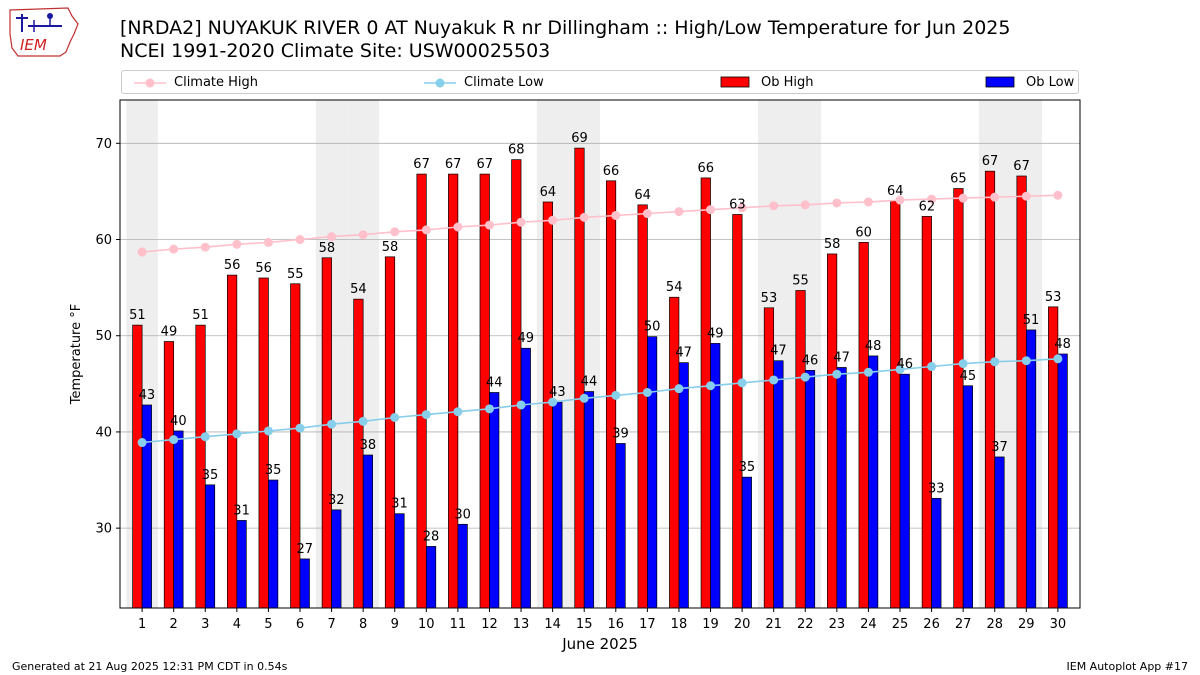 This screenshot has height=675, width=1200. What do you see at coordinates (837, 624) in the screenshot?
I see `x-tick-label-23: 23` at bounding box center [837, 624].